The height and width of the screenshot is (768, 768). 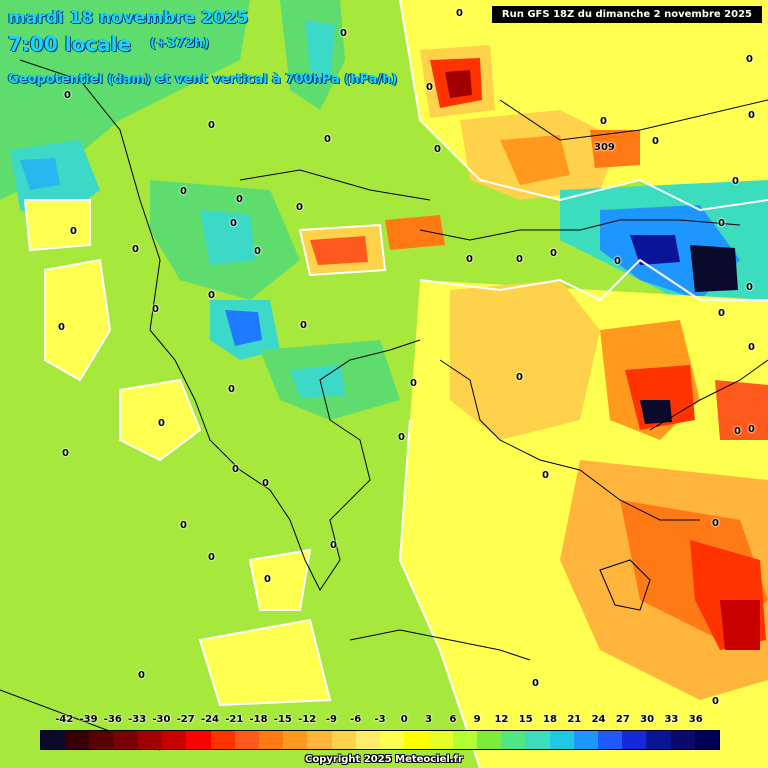 I want to click on legend-tick-label: 9, so click(x=477, y=719).